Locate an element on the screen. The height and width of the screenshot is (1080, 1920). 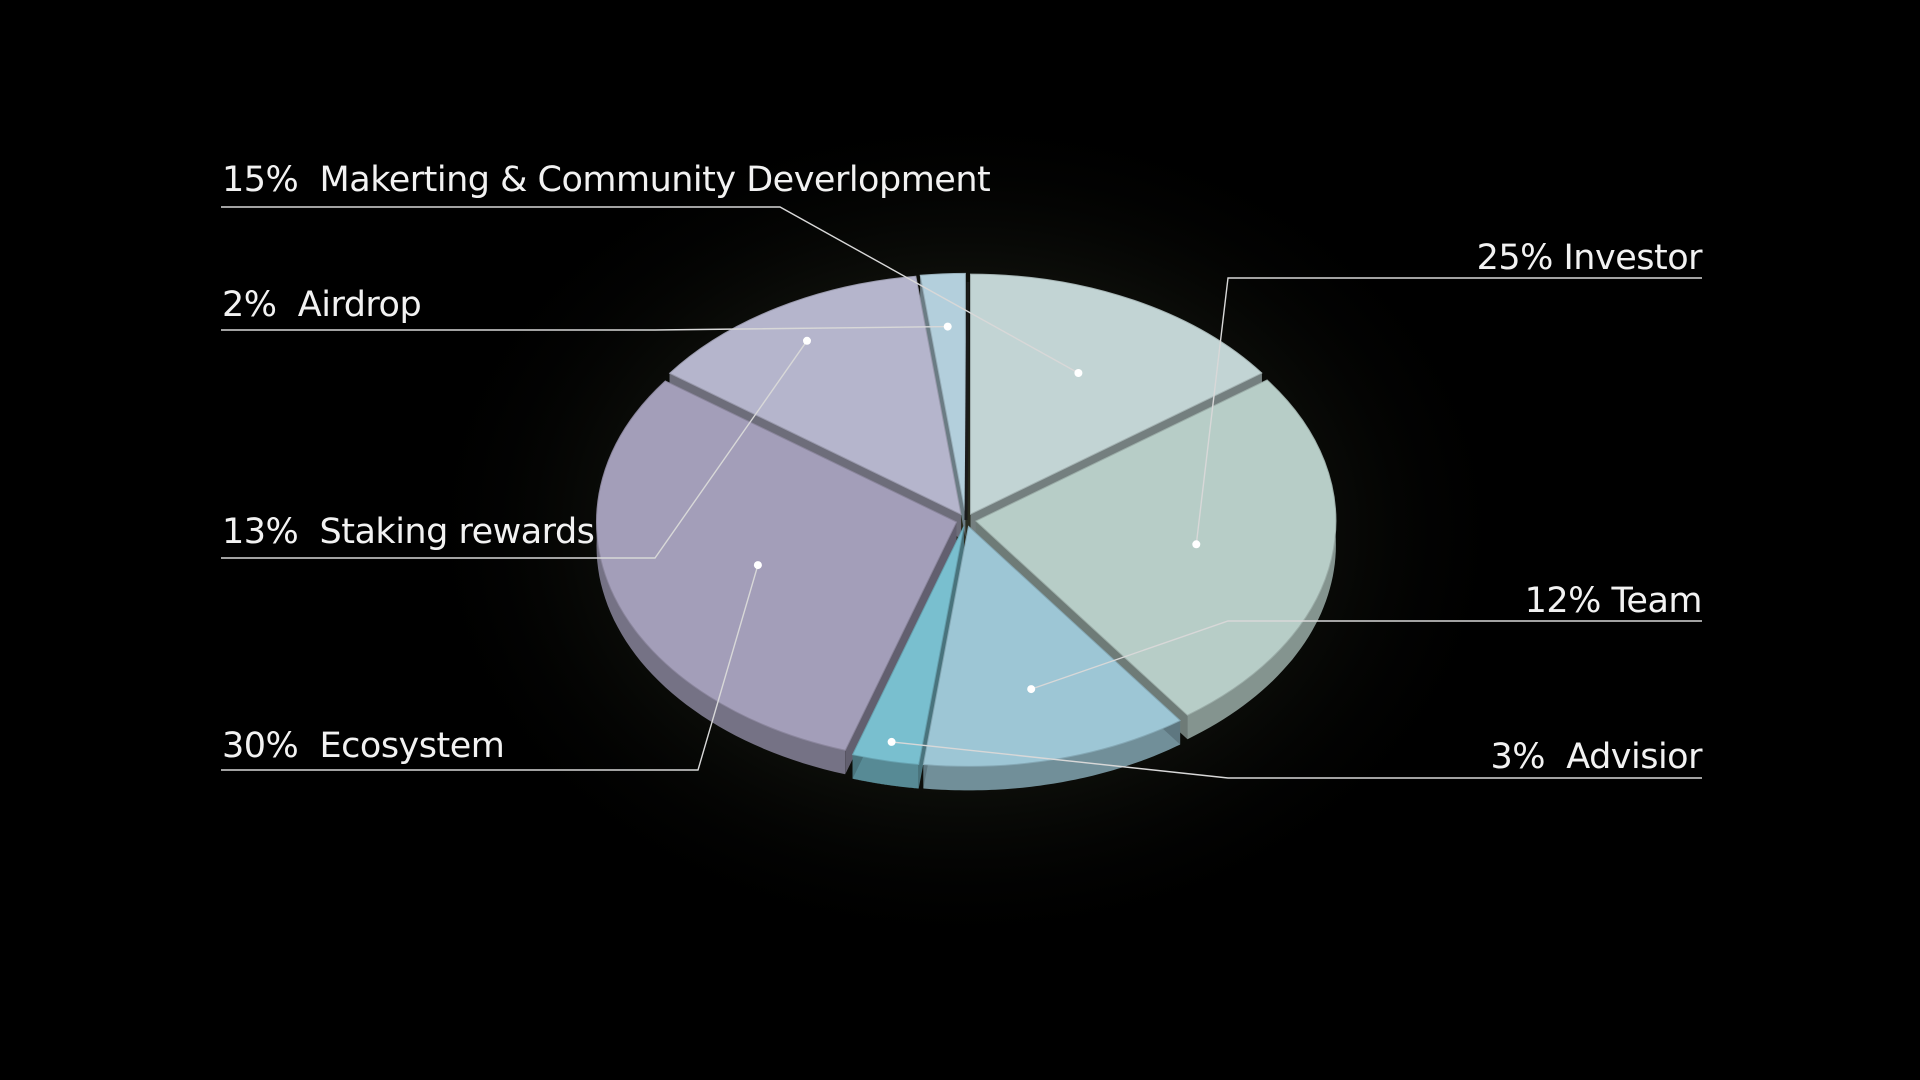
slice-divider is located at coordinates (967, 401).